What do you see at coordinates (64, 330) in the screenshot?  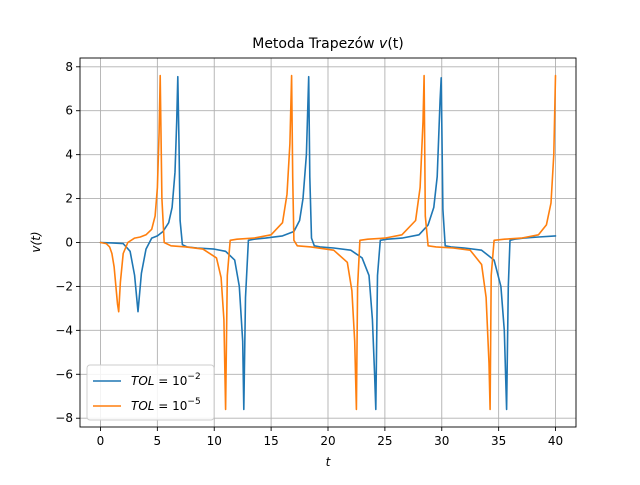 I see `y-tick-label: −4` at bounding box center [64, 330].